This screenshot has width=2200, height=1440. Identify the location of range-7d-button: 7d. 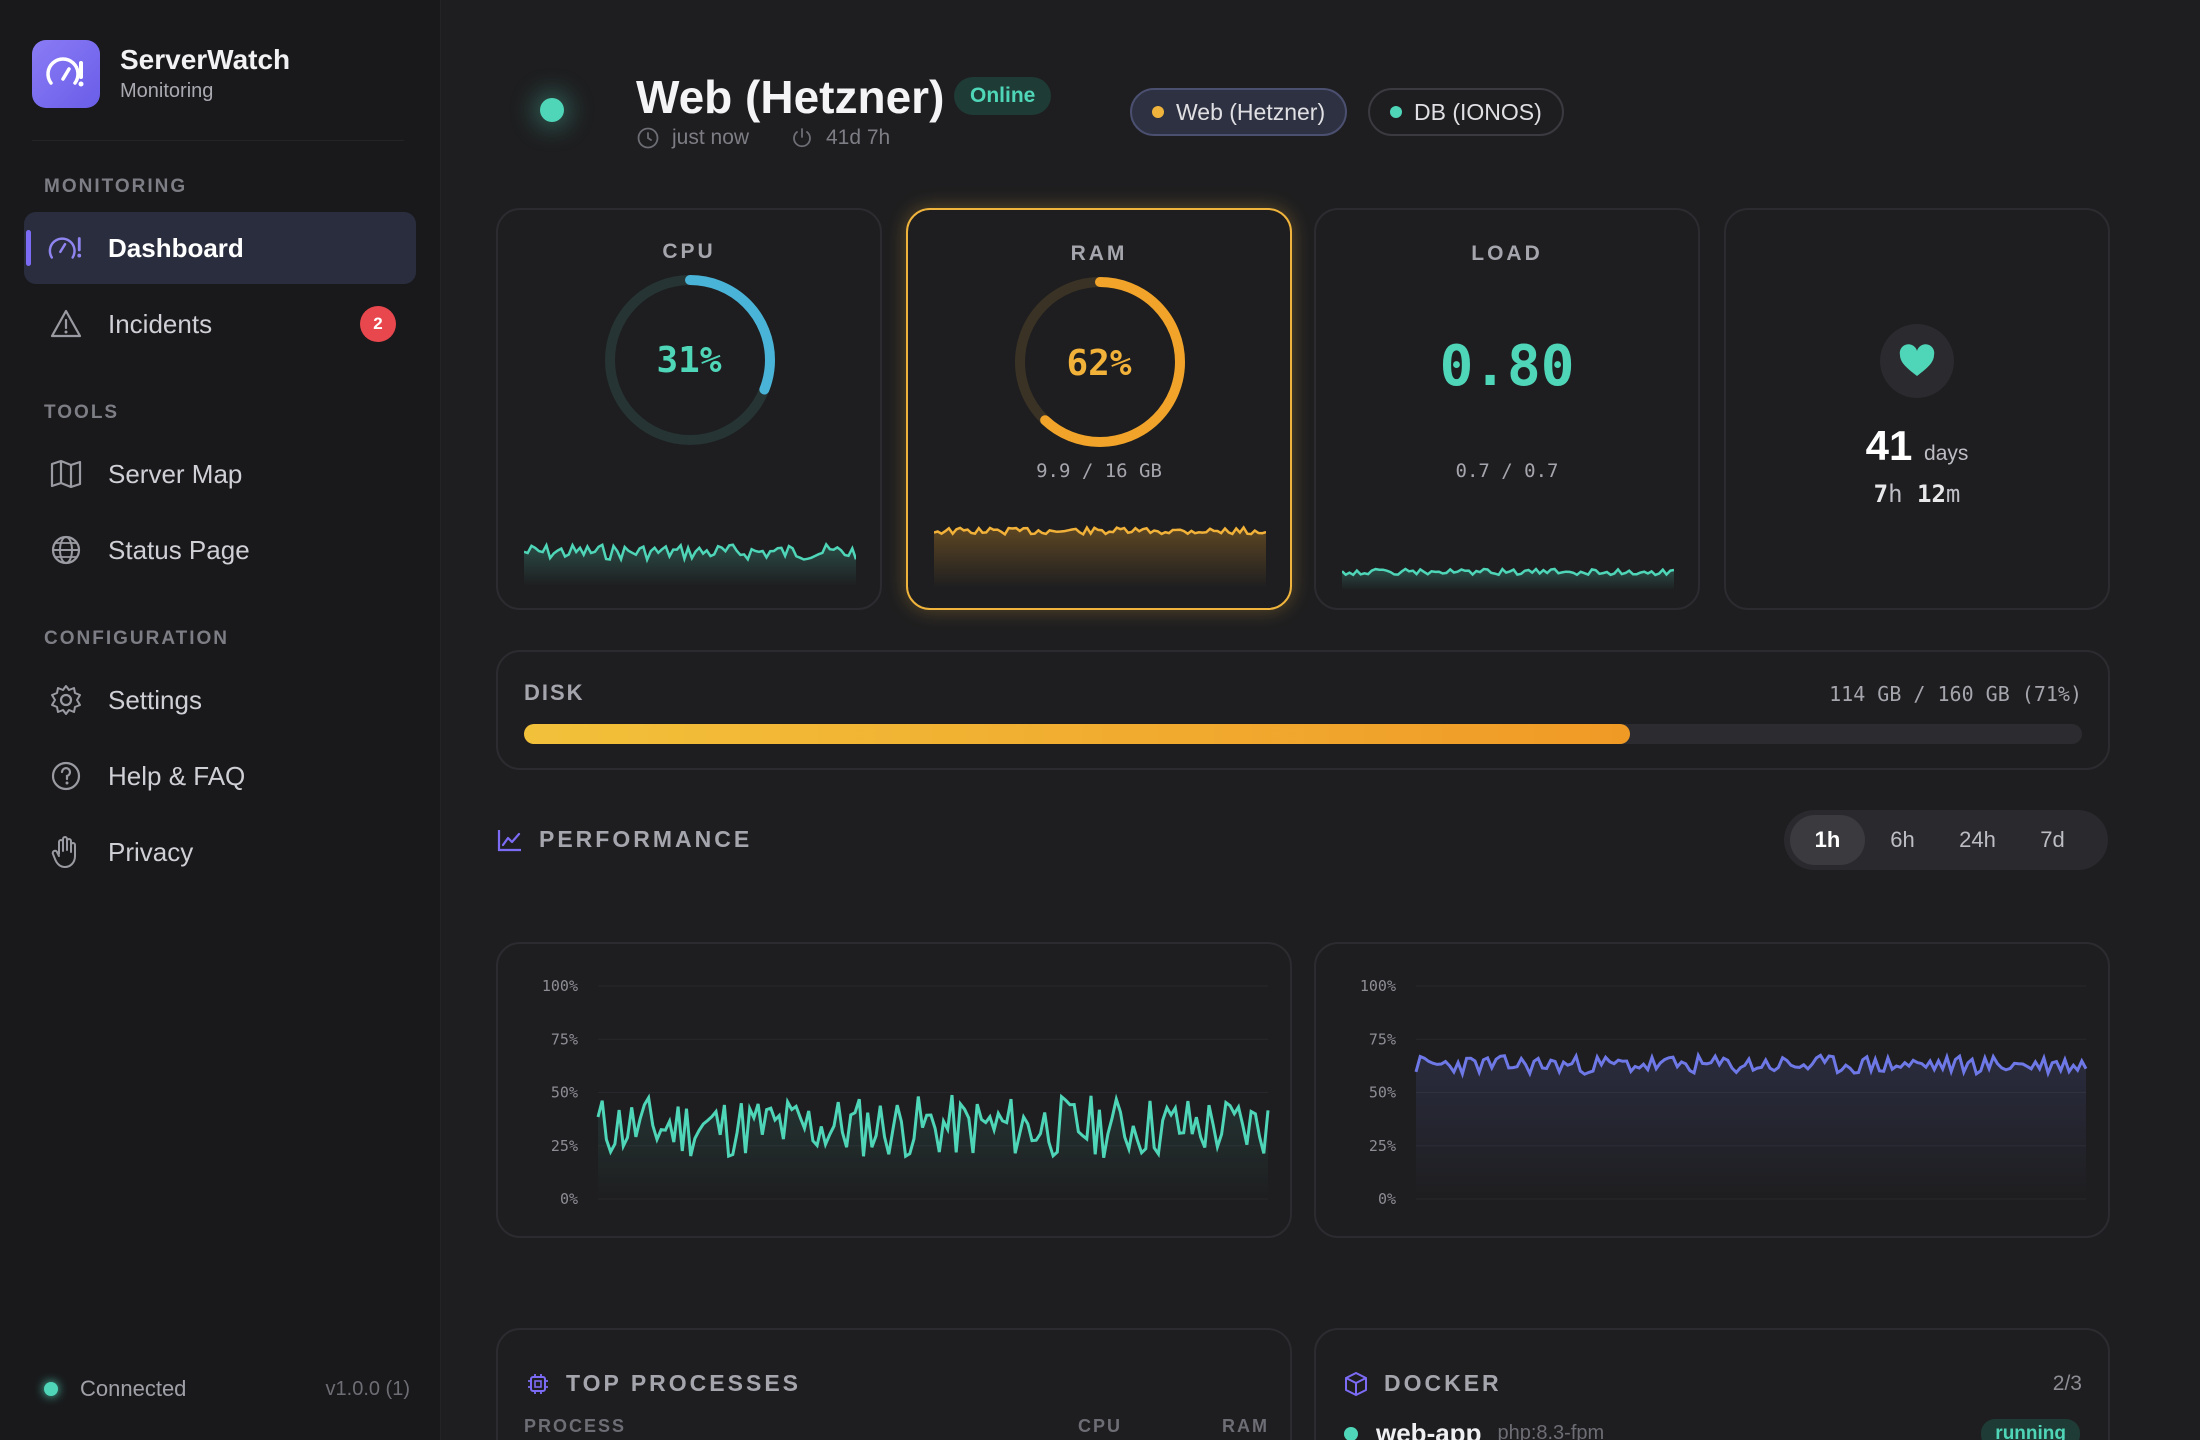
(2052, 839).